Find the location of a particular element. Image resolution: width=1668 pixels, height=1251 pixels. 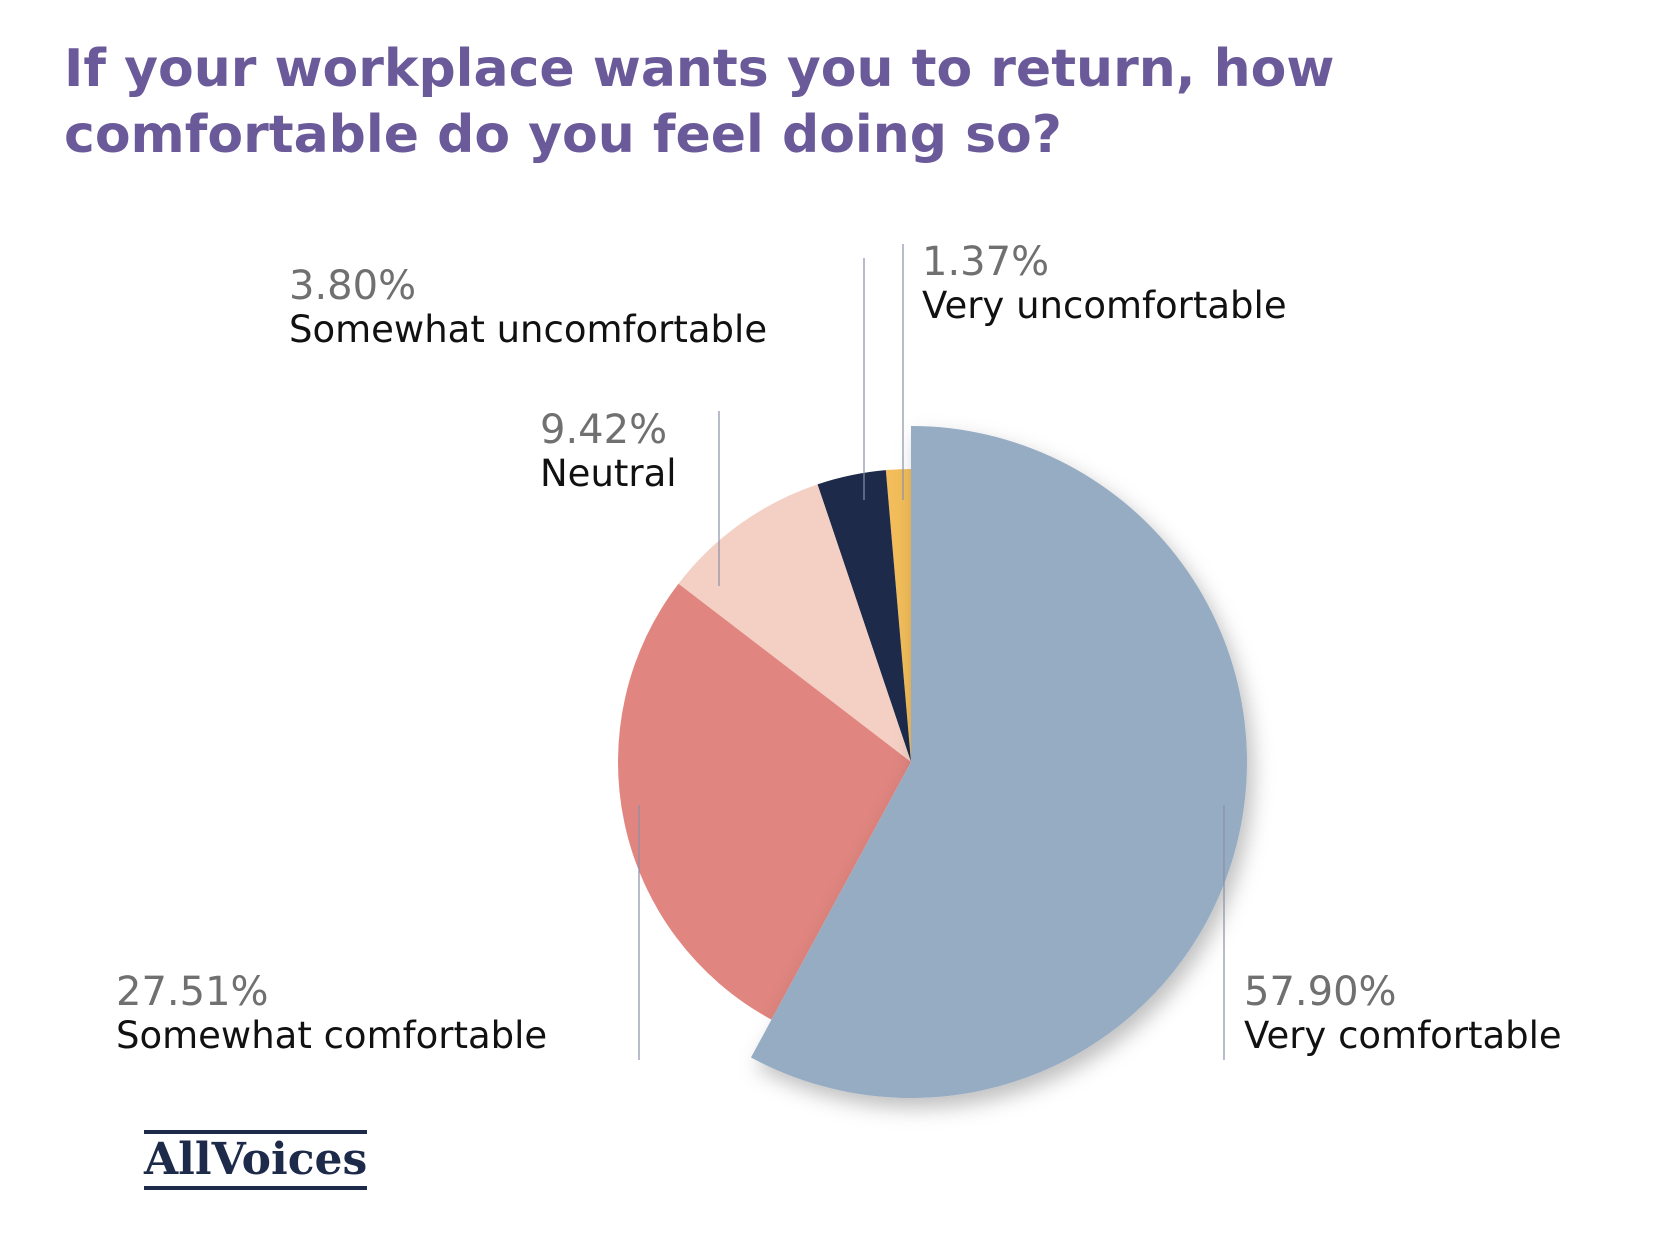

slice-label: 9.42% Neutral is located at coordinates (608, 452).